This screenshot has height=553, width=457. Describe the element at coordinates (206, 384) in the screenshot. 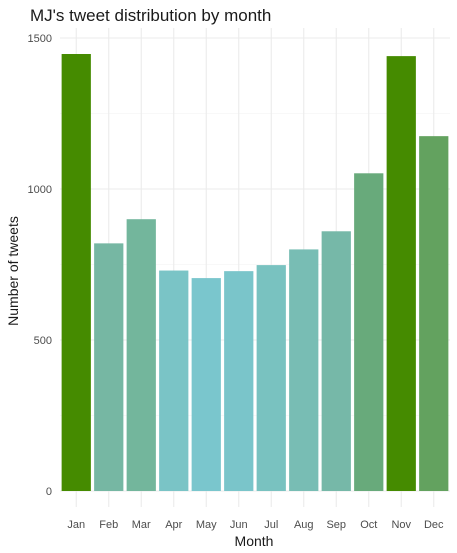

I see `bar-may` at that location.